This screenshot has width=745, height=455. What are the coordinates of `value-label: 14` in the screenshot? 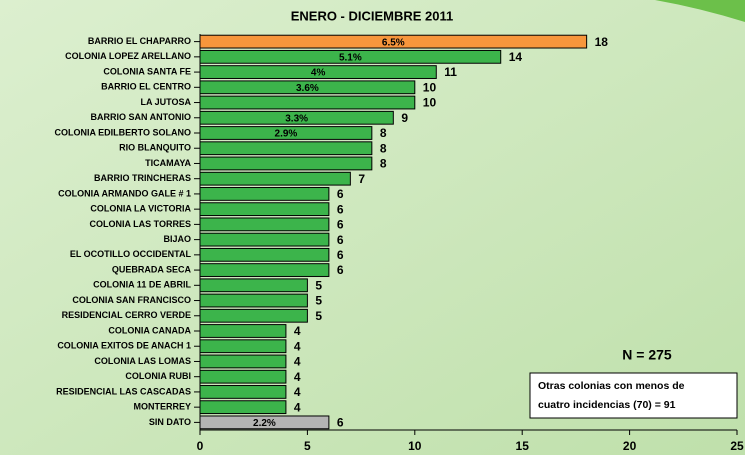 It's located at (516, 57).